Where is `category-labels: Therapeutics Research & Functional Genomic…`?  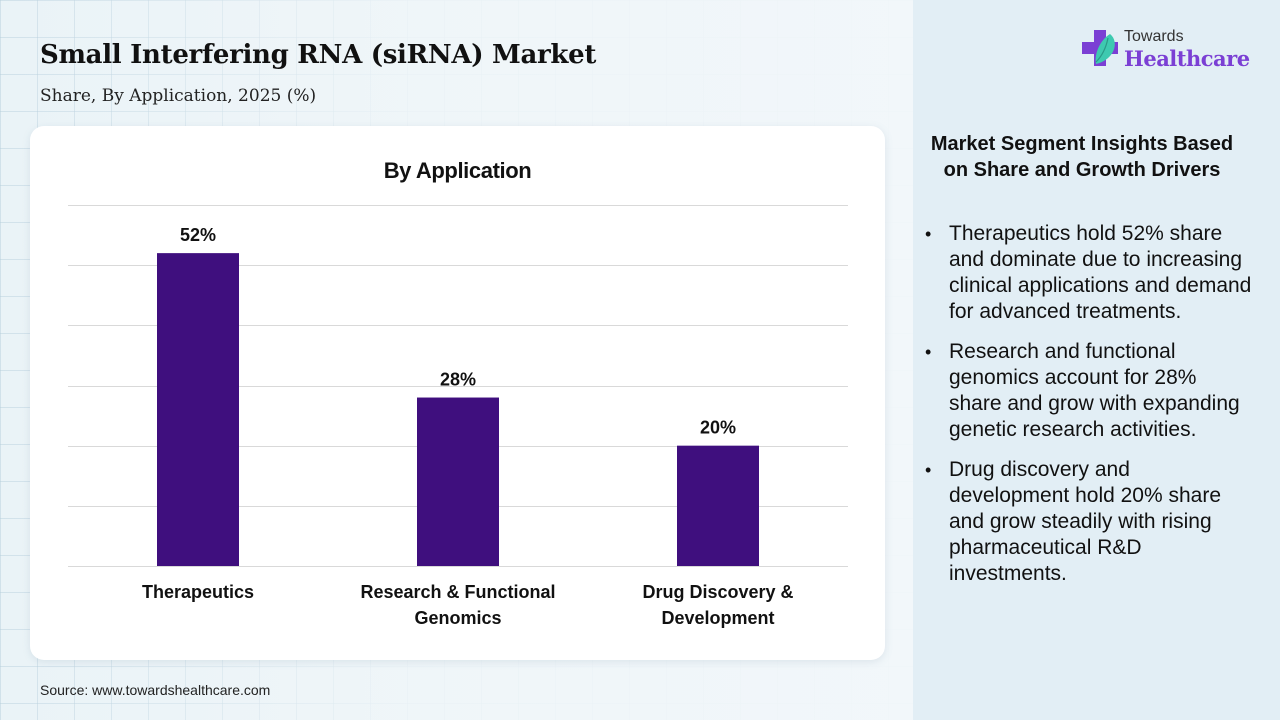 category-labels: Therapeutics Research & Functional Genomic… is located at coordinates (468, 605).